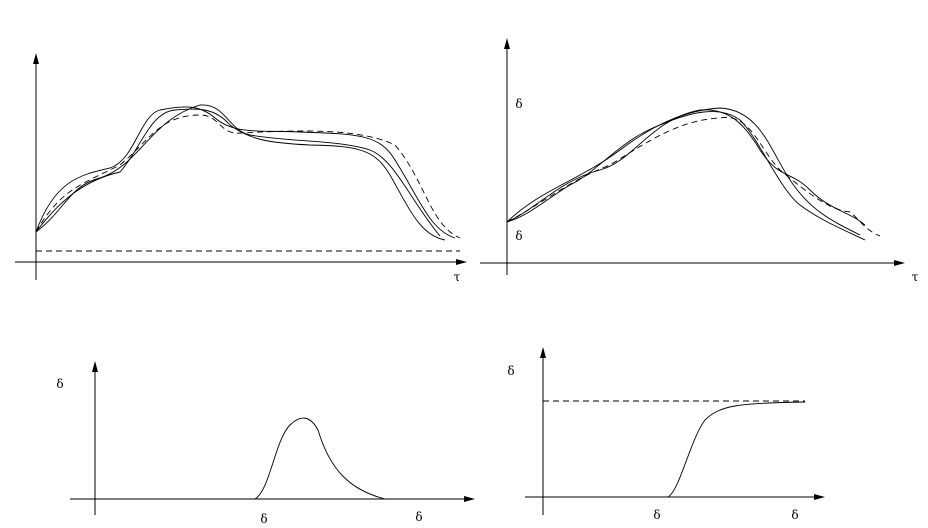  What do you see at coordinates (666, 434) in the screenshot?
I see `panel-bottom-right: δ δ δ` at bounding box center [666, 434].